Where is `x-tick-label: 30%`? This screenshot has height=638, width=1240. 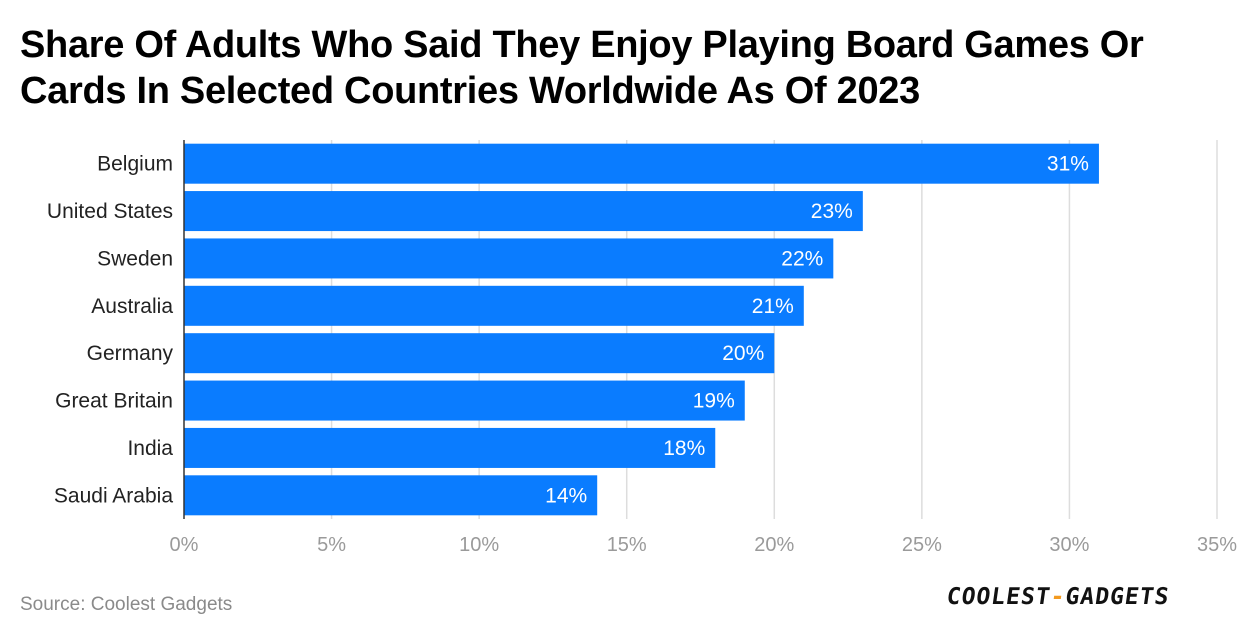 x-tick-label: 30% is located at coordinates (1069, 545).